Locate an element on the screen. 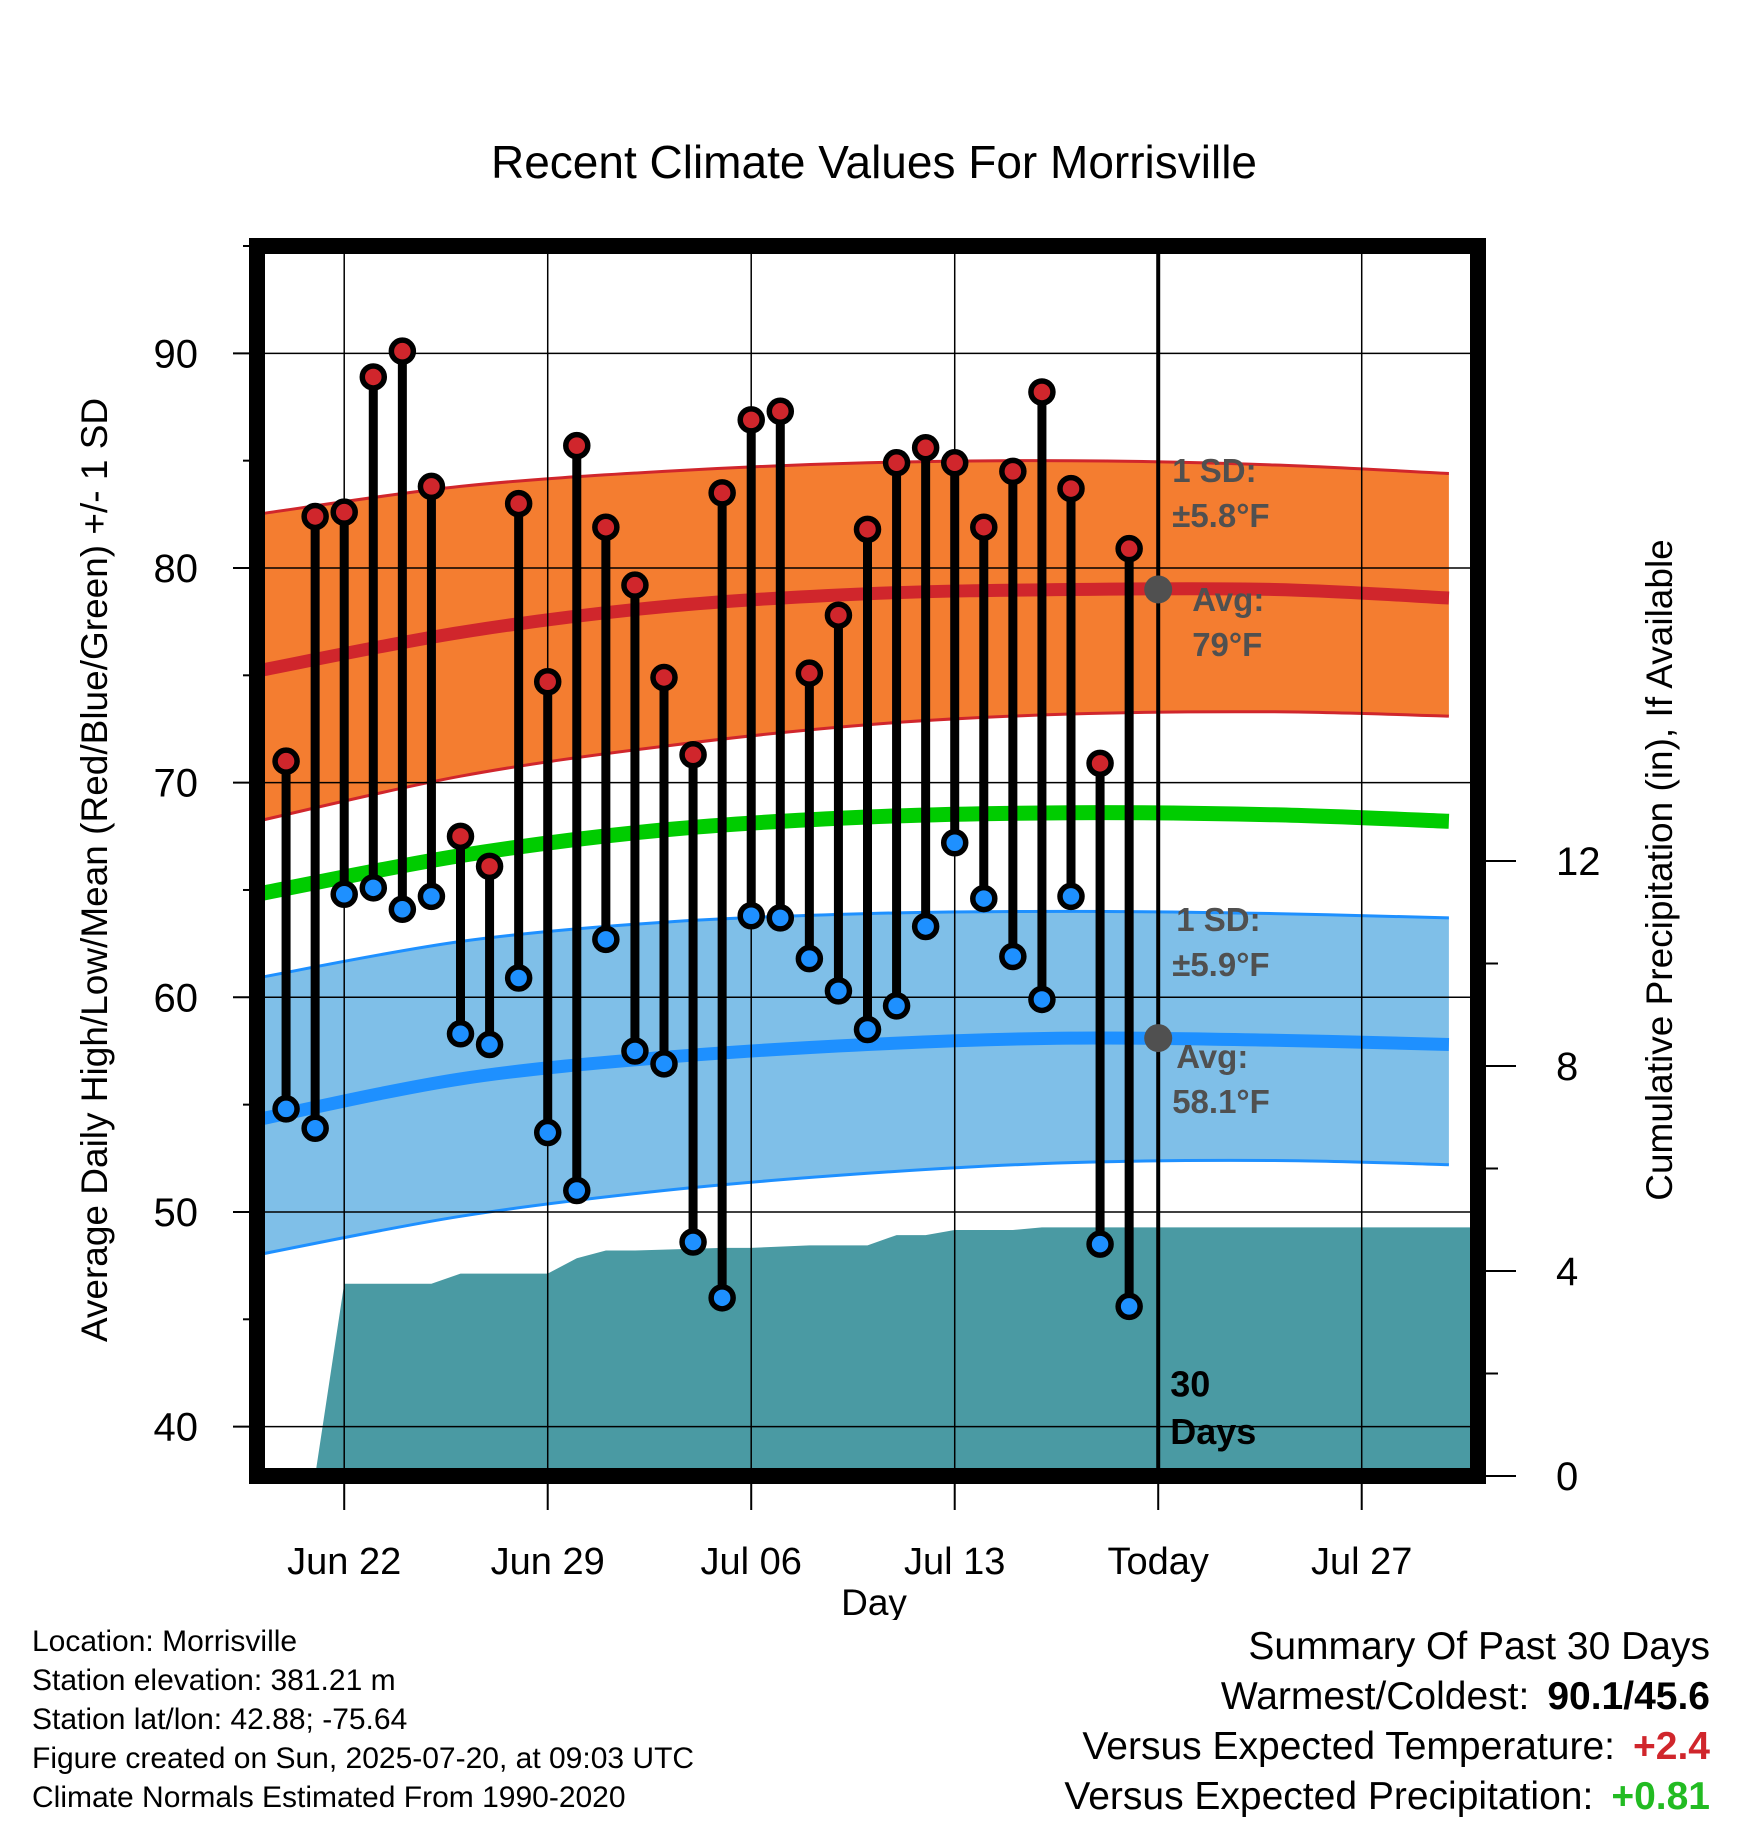 The height and width of the screenshot is (1828, 1748). y-tick-label: 40 is located at coordinates (176, 1428).